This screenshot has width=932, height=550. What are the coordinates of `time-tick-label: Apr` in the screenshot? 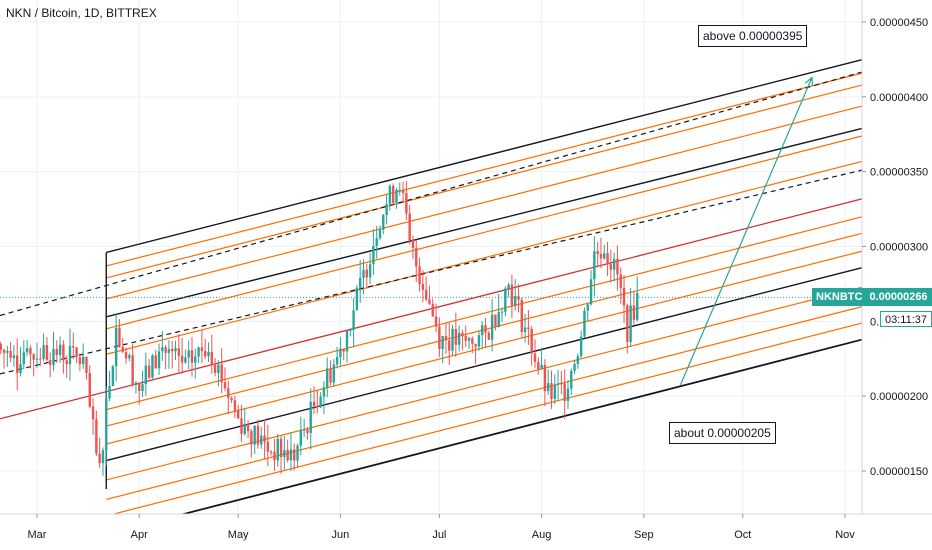 It's located at (139, 535).